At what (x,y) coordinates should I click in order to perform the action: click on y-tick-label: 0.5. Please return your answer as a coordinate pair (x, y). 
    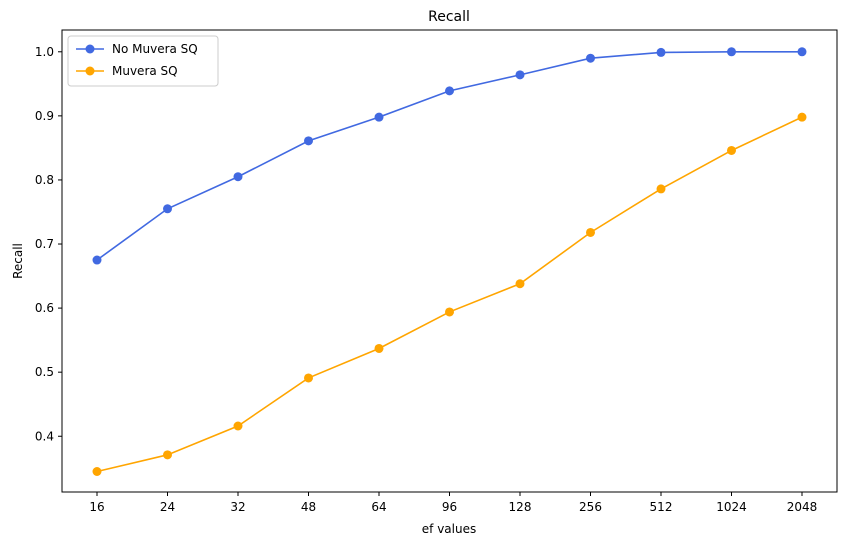
    Looking at the image, I should click on (44, 372).